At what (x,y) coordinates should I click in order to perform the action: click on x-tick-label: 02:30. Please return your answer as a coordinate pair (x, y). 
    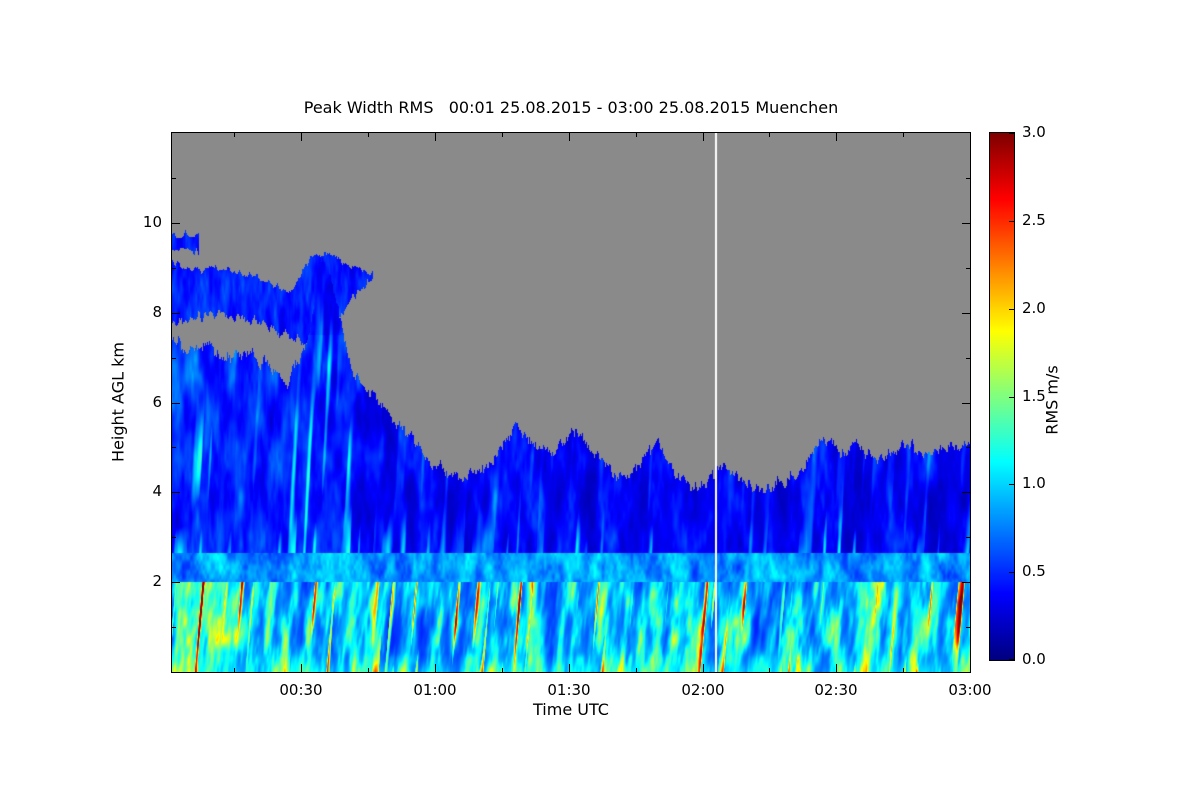
    Looking at the image, I should click on (836, 690).